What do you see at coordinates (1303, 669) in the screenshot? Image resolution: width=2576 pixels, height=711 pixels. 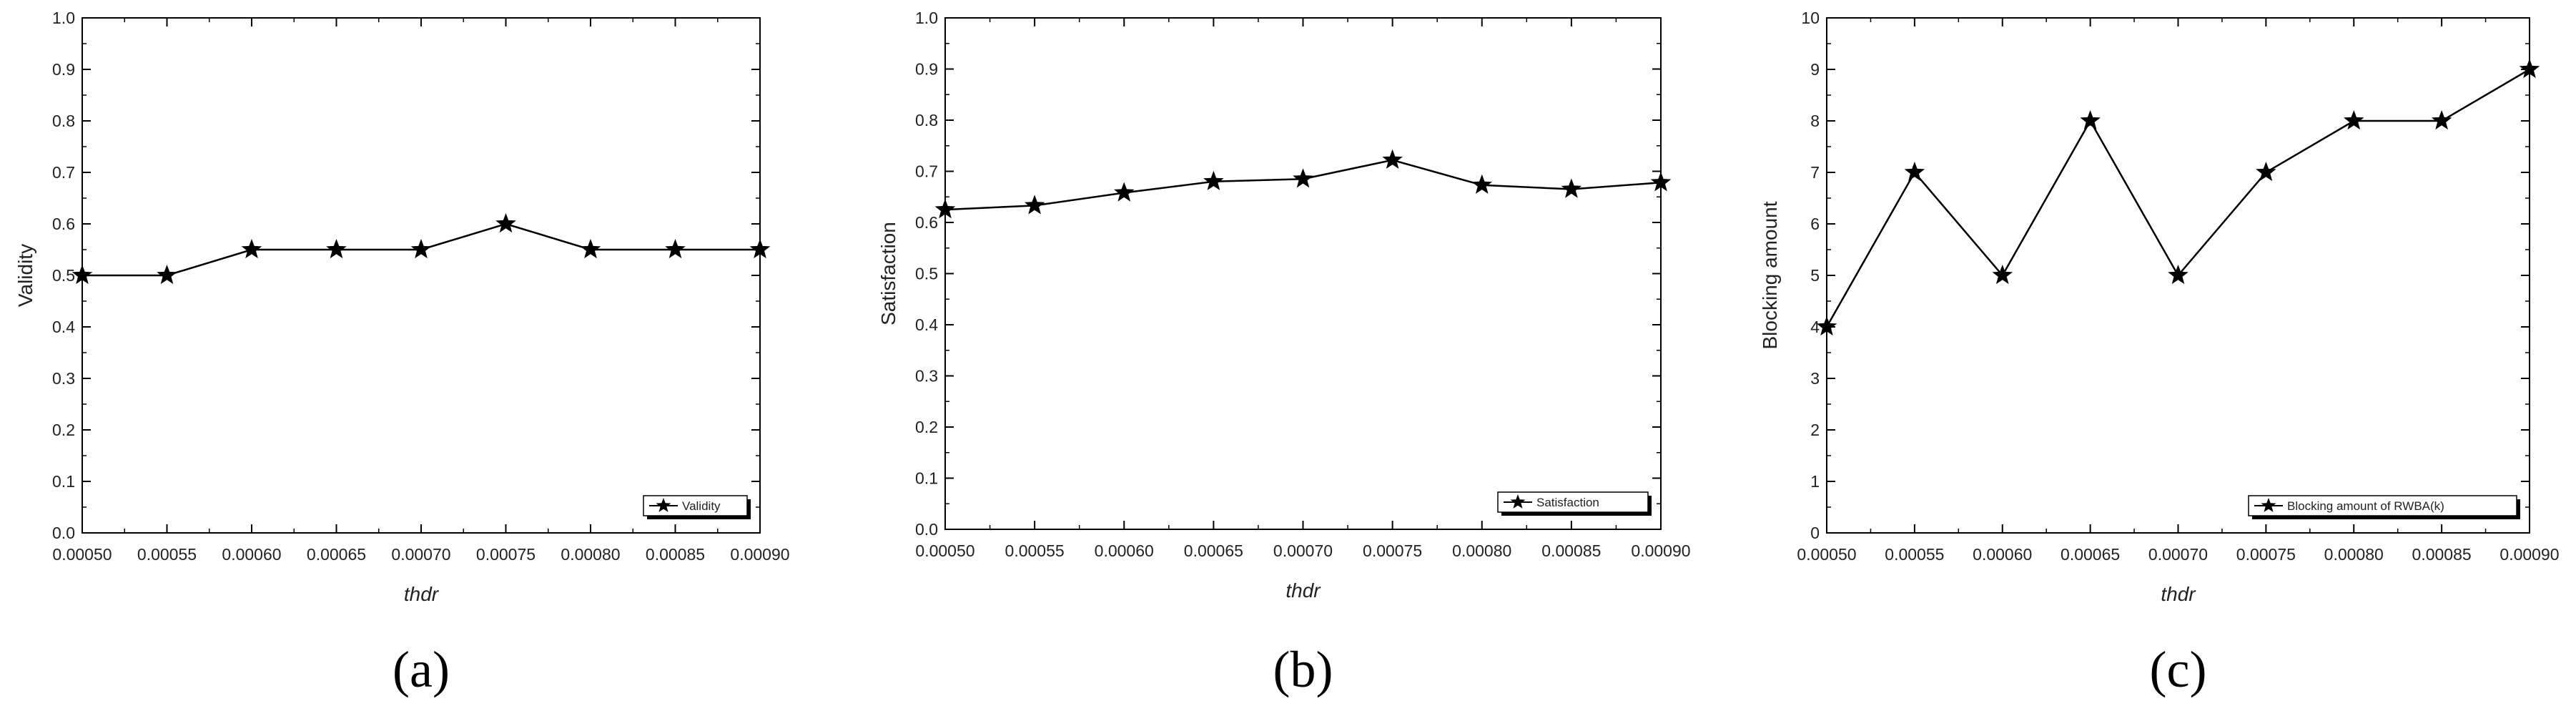 I see `panel-label: (b)` at bounding box center [1303, 669].